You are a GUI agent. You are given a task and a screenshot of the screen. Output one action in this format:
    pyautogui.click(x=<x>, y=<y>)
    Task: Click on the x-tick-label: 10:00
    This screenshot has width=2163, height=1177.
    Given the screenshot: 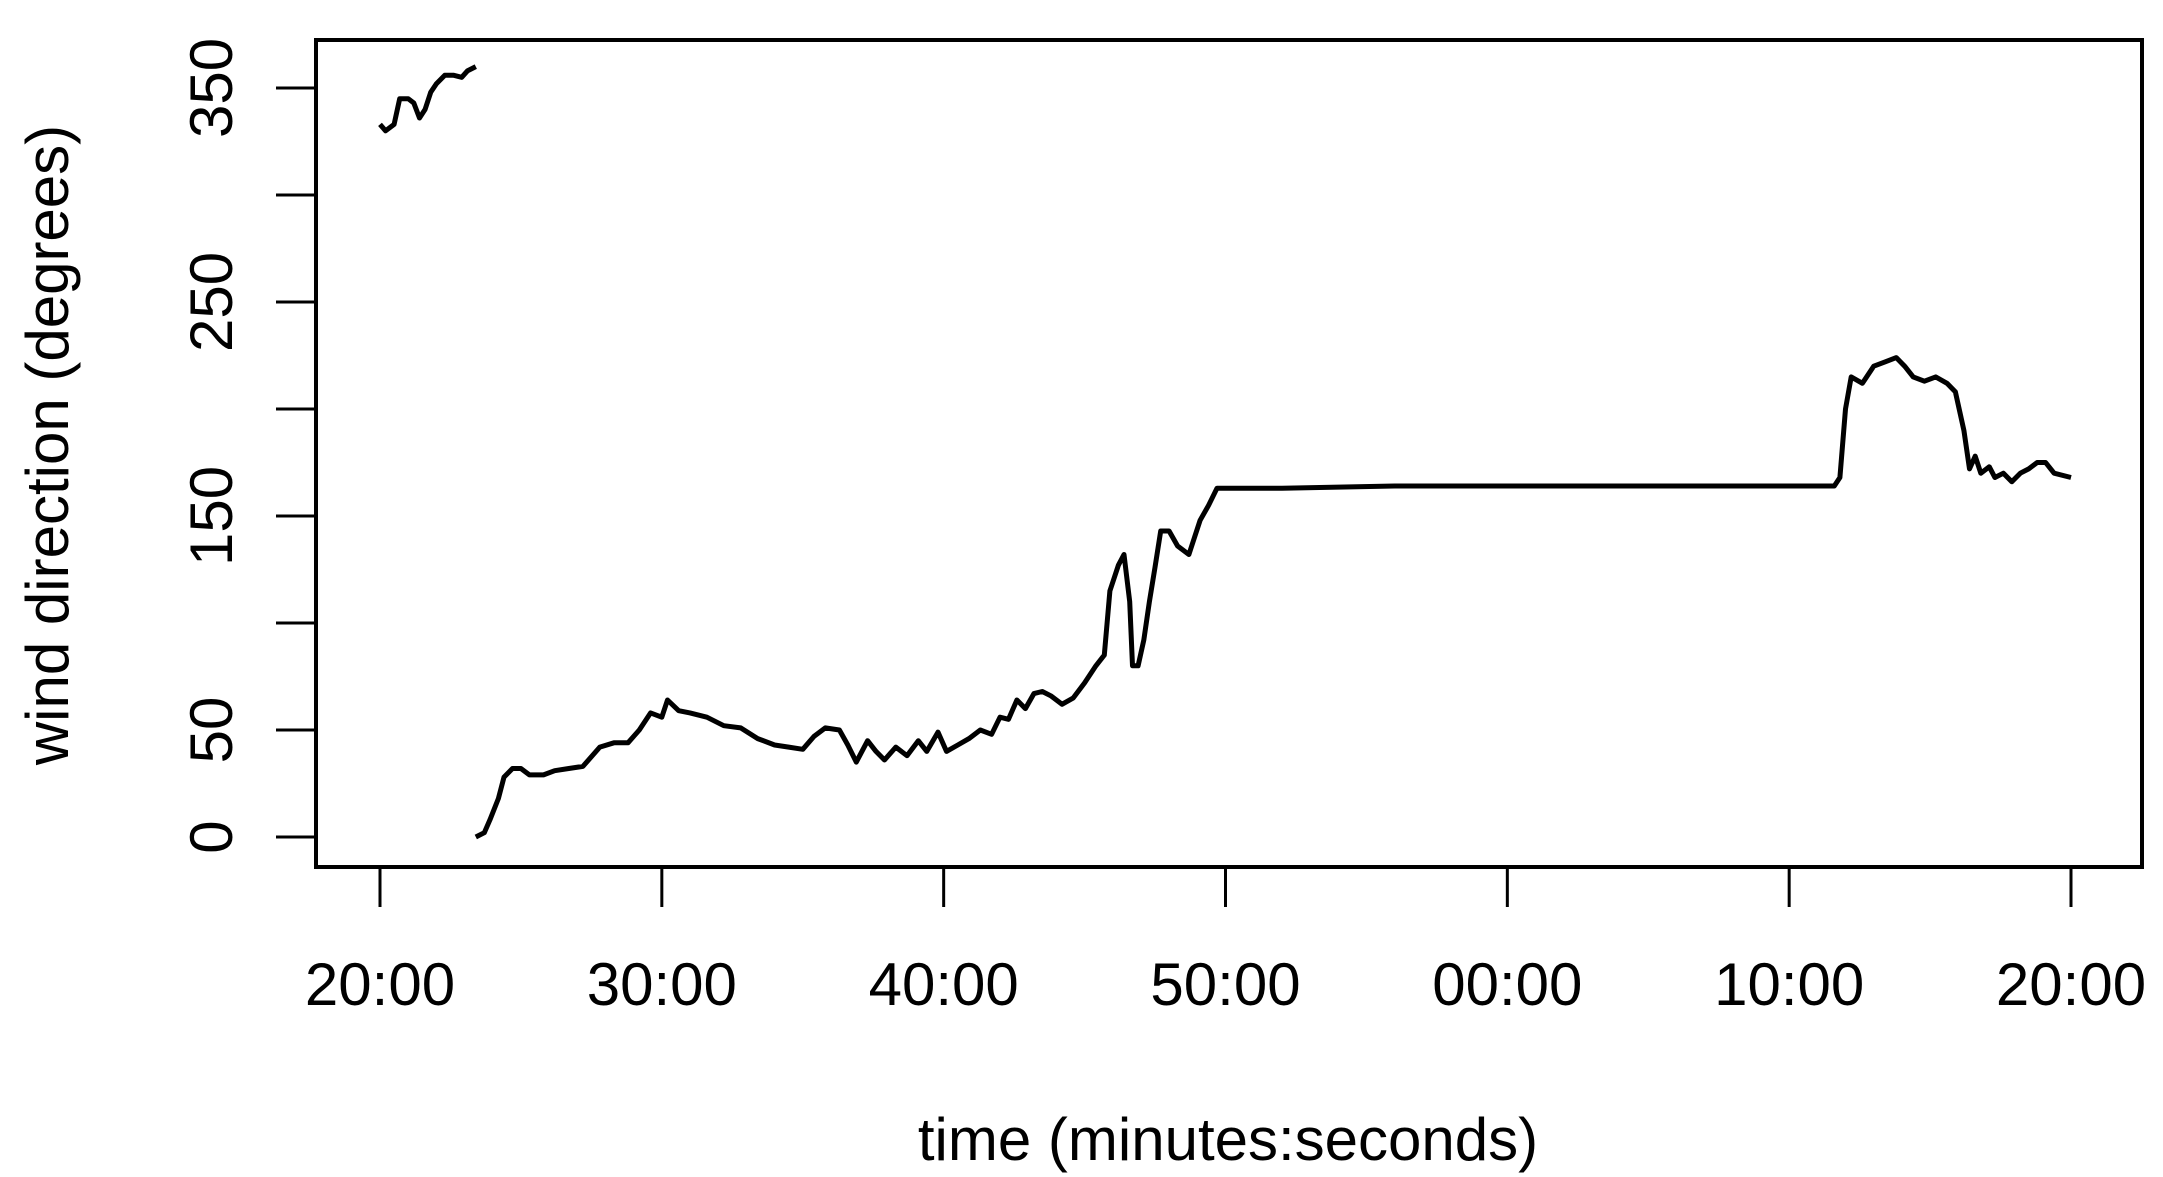 What is the action you would take?
    pyautogui.click(x=1789, y=984)
    